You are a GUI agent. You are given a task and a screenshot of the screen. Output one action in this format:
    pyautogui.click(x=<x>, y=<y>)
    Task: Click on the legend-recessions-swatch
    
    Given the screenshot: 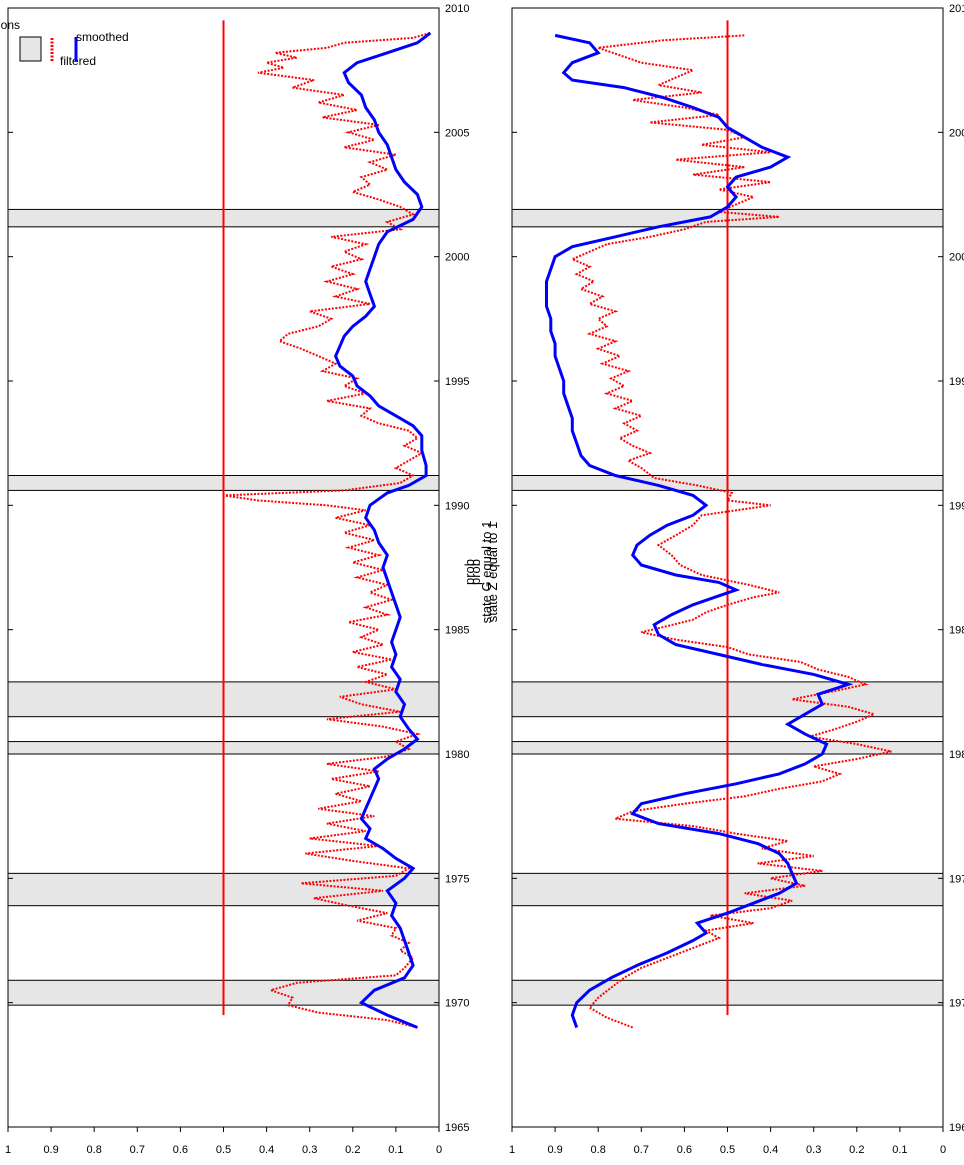 What is the action you would take?
    pyautogui.click(x=30, y=49)
    